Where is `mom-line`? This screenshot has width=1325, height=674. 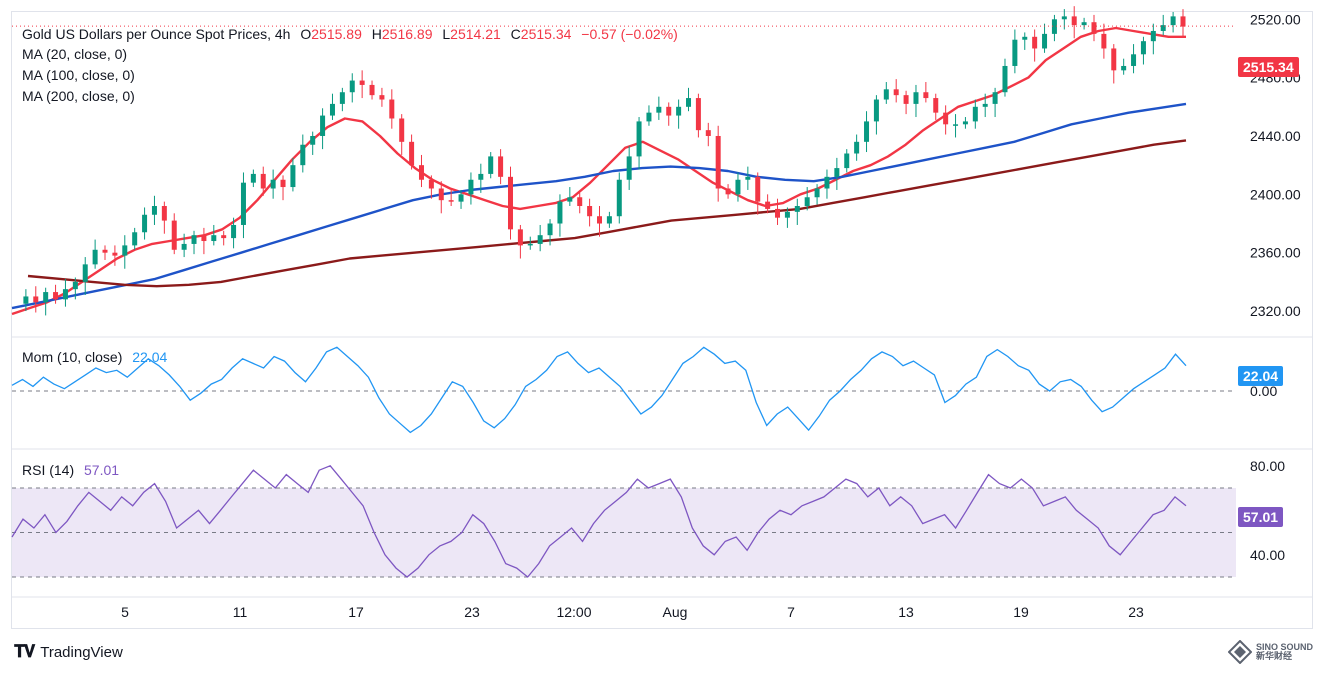 mom-line is located at coordinates (599, 390).